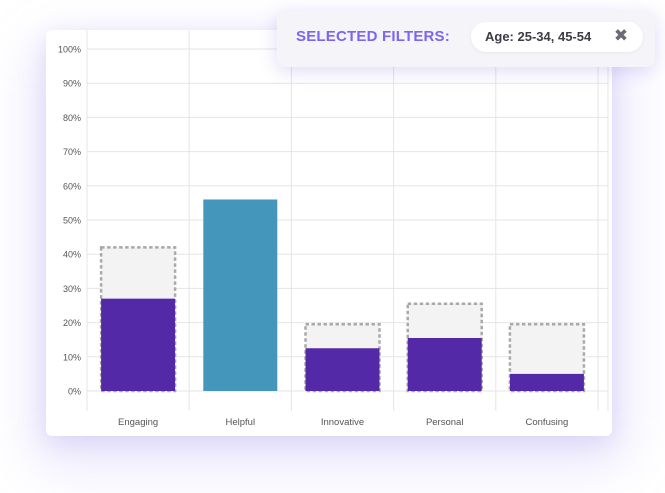 The width and height of the screenshot is (665, 493). What do you see at coordinates (342, 422) in the screenshot?
I see `x-tick-label: Innovative` at bounding box center [342, 422].